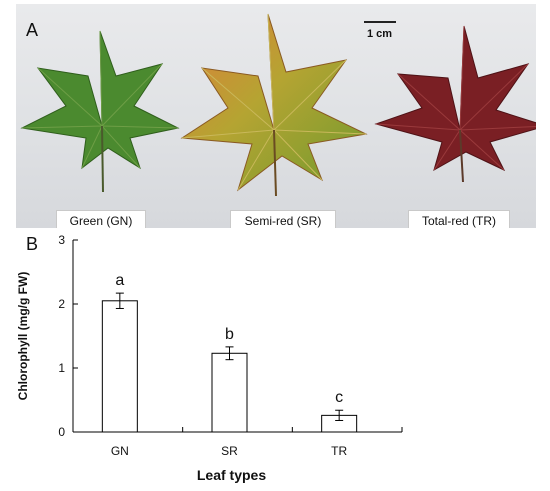 This screenshot has height=491, width=550. Describe the element at coordinates (380, 34) in the screenshot. I see `scale-bar-label: 1 cm` at that location.